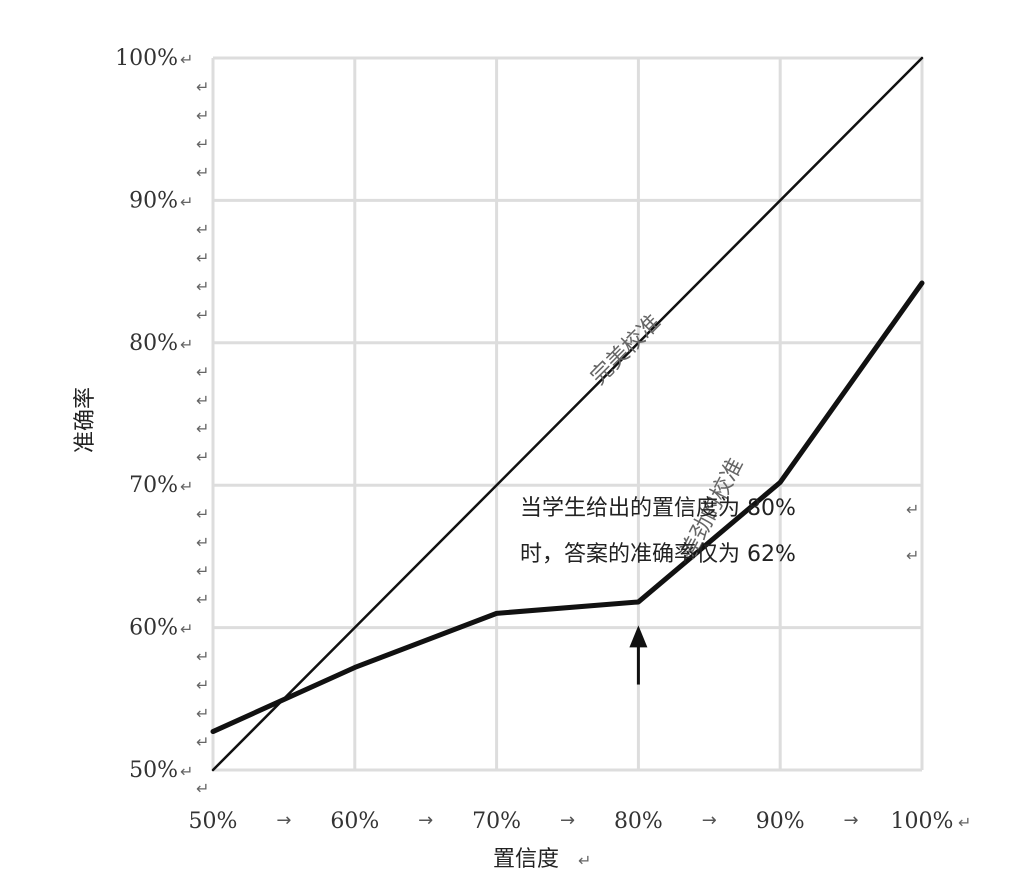 The image size is (1024, 890). Describe the element at coordinates (526, 859) in the screenshot. I see `x-axis-title: 置信度` at that location.